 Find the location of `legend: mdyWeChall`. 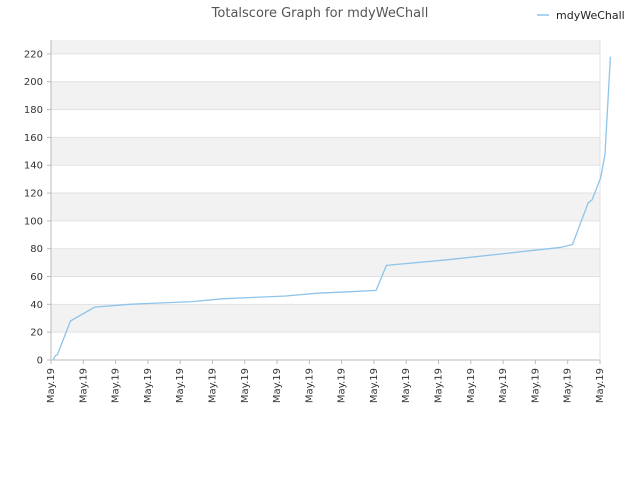

legend: mdyWeChall is located at coordinates (581, 15).